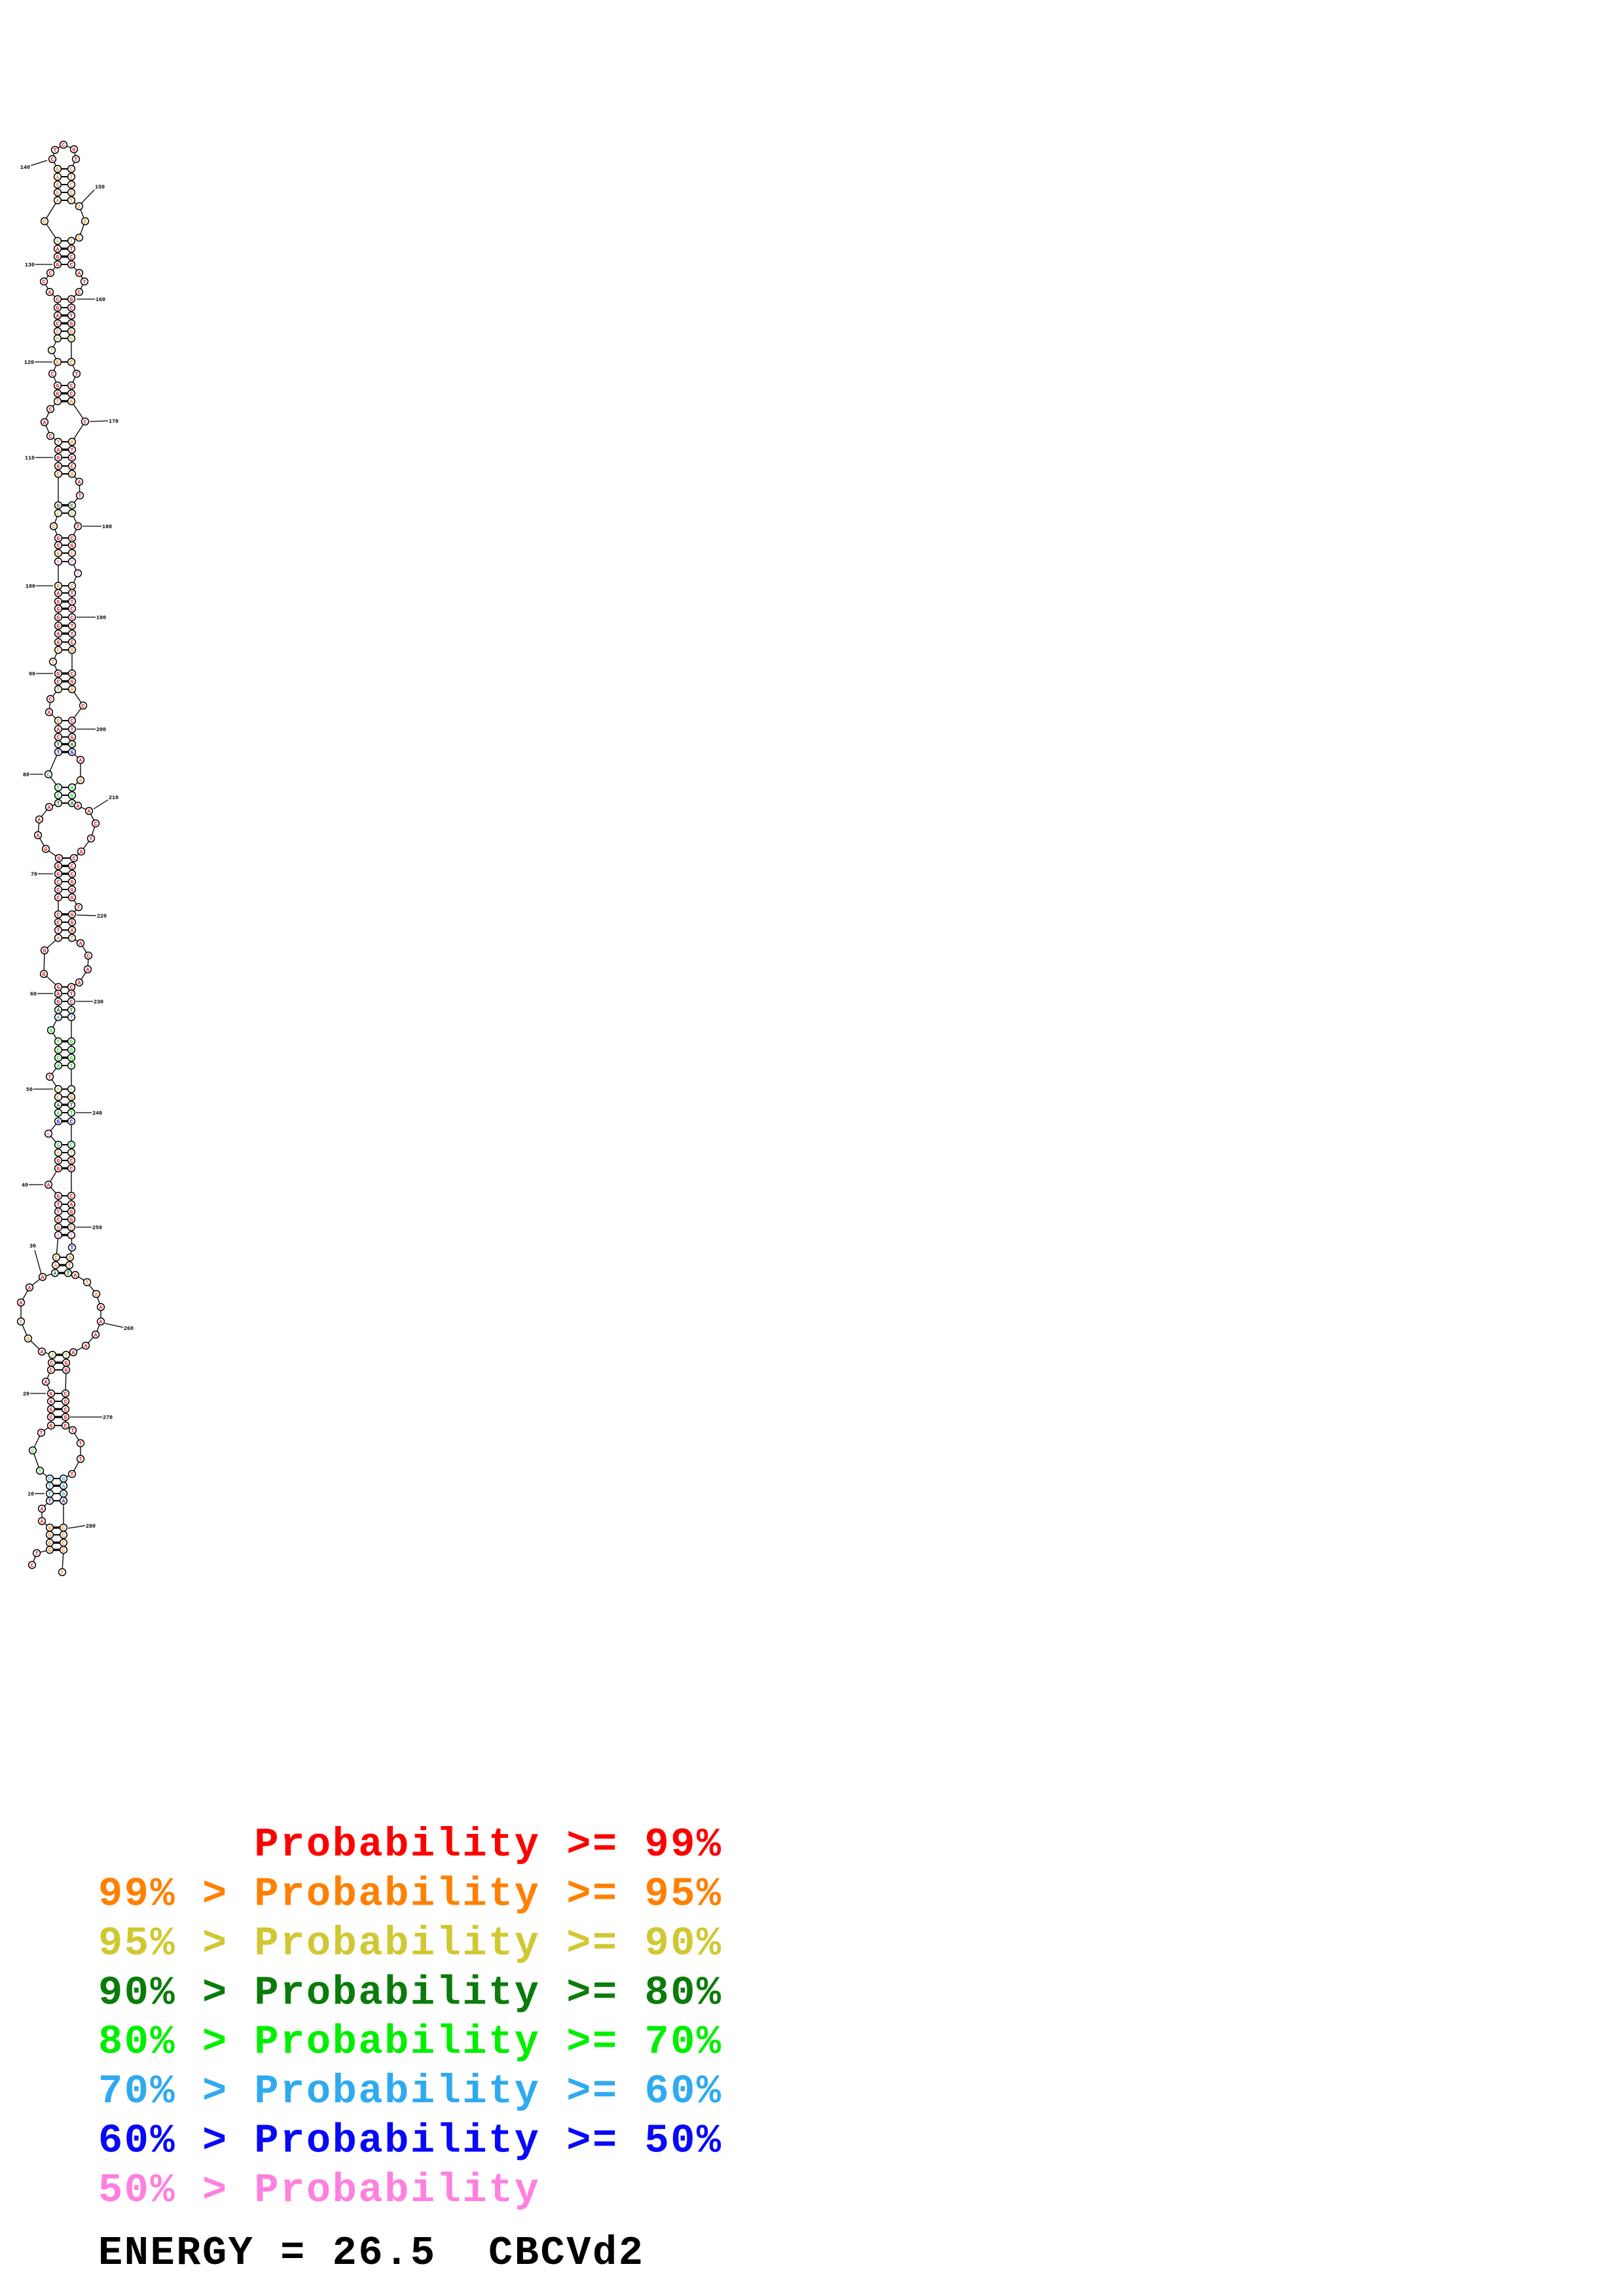 This screenshot has width=1623, height=2296. Describe the element at coordinates (371, 2253) in the screenshot. I see `svg-text: ENERGY = 26.5 CBCVd2` at that location.